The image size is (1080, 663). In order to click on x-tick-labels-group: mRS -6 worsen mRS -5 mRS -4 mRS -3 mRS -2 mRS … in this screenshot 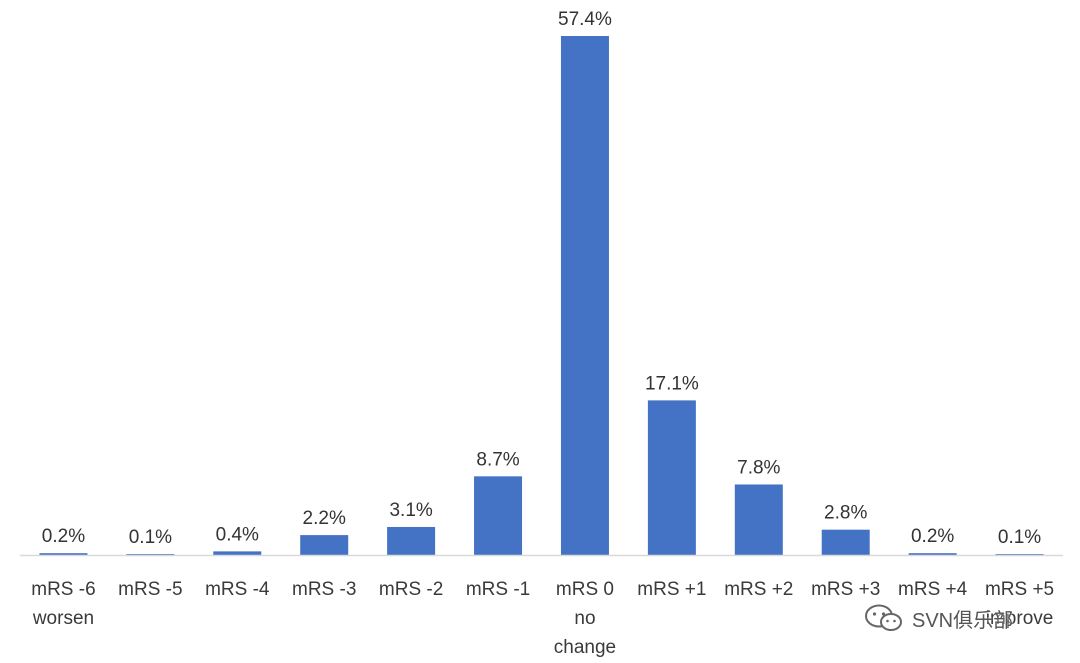, I will do `click(542, 618)`.